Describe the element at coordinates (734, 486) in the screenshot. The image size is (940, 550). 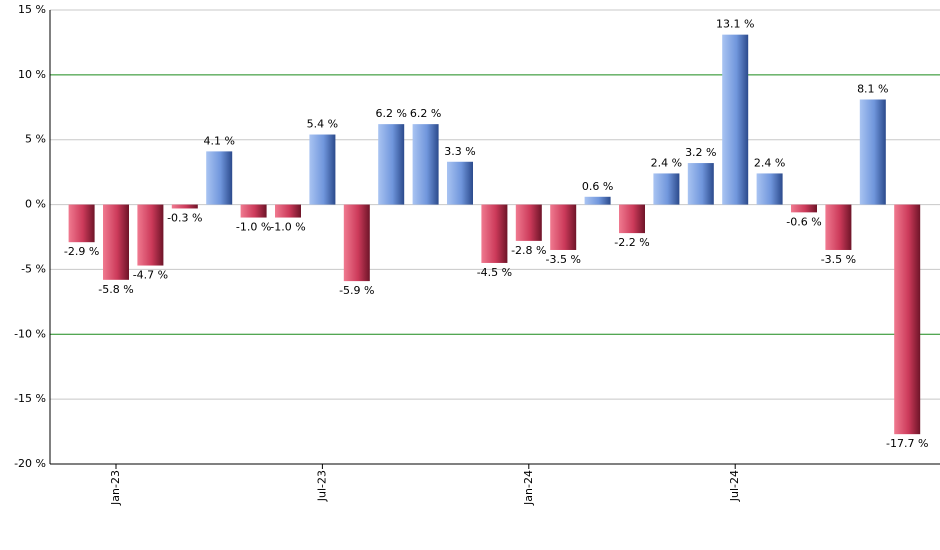
I see `x-tick-label: Jul-24` at that location.